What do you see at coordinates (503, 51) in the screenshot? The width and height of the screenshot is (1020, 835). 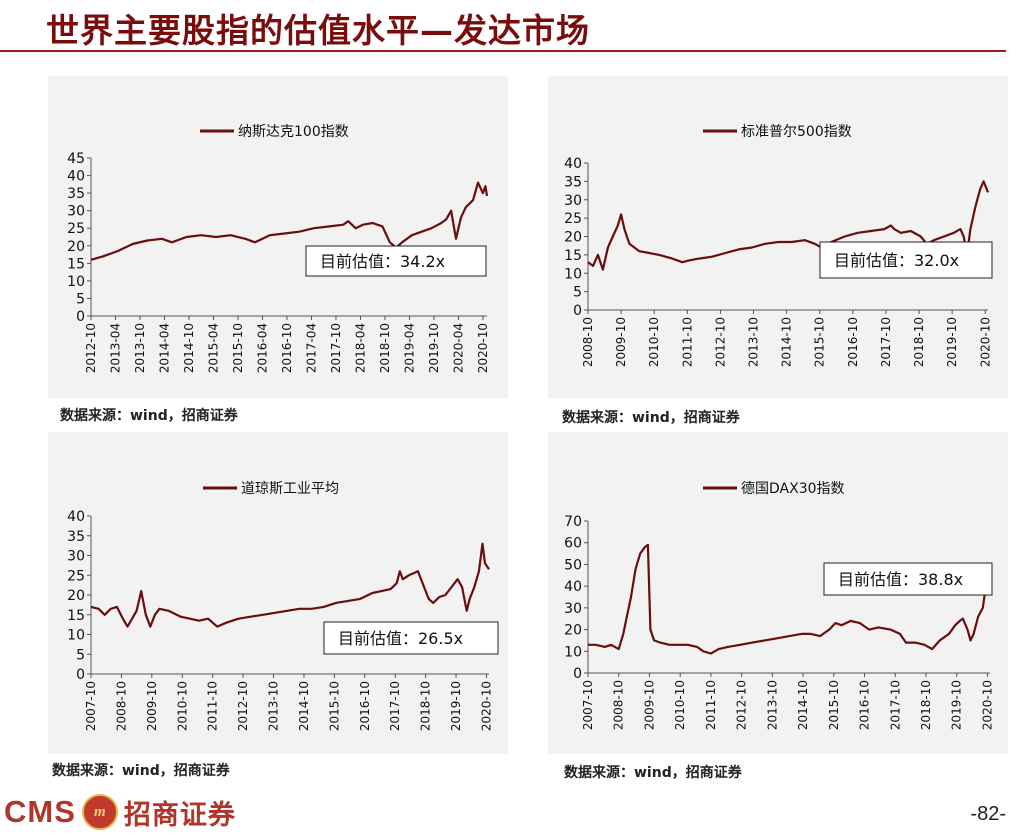 I see `title-rule` at bounding box center [503, 51].